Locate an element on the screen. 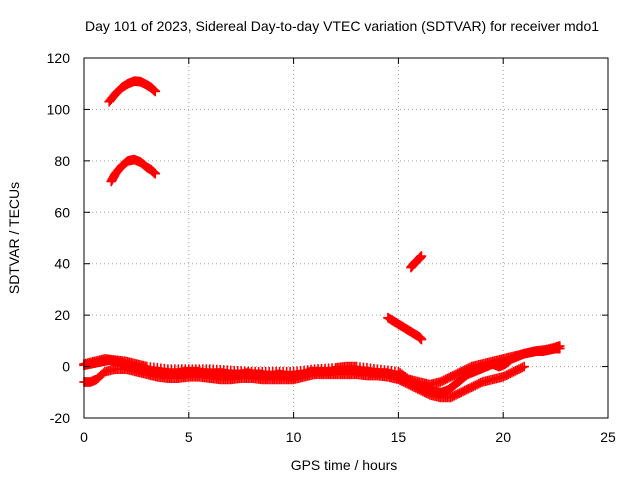 This screenshot has height=480, width=640. x-tick-label: 25 is located at coordinates (608, 437).